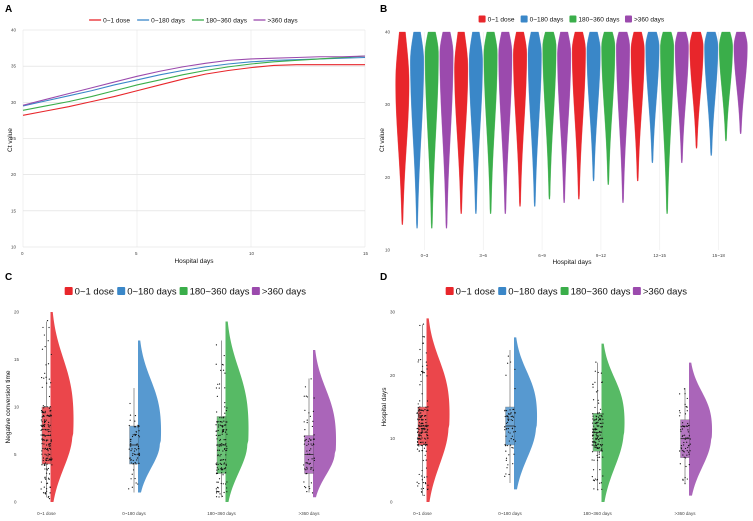  Describe the element at coordinates (686, 513) in the screenshot. I see `panel-d-xtick-3: >360 days` at that location.